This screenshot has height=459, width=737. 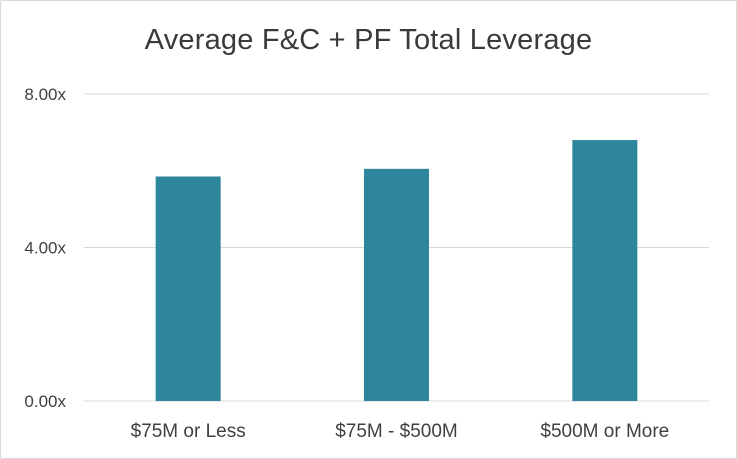 I want to click on y-tick-label: 4.00x, so click(x=45, y=248).